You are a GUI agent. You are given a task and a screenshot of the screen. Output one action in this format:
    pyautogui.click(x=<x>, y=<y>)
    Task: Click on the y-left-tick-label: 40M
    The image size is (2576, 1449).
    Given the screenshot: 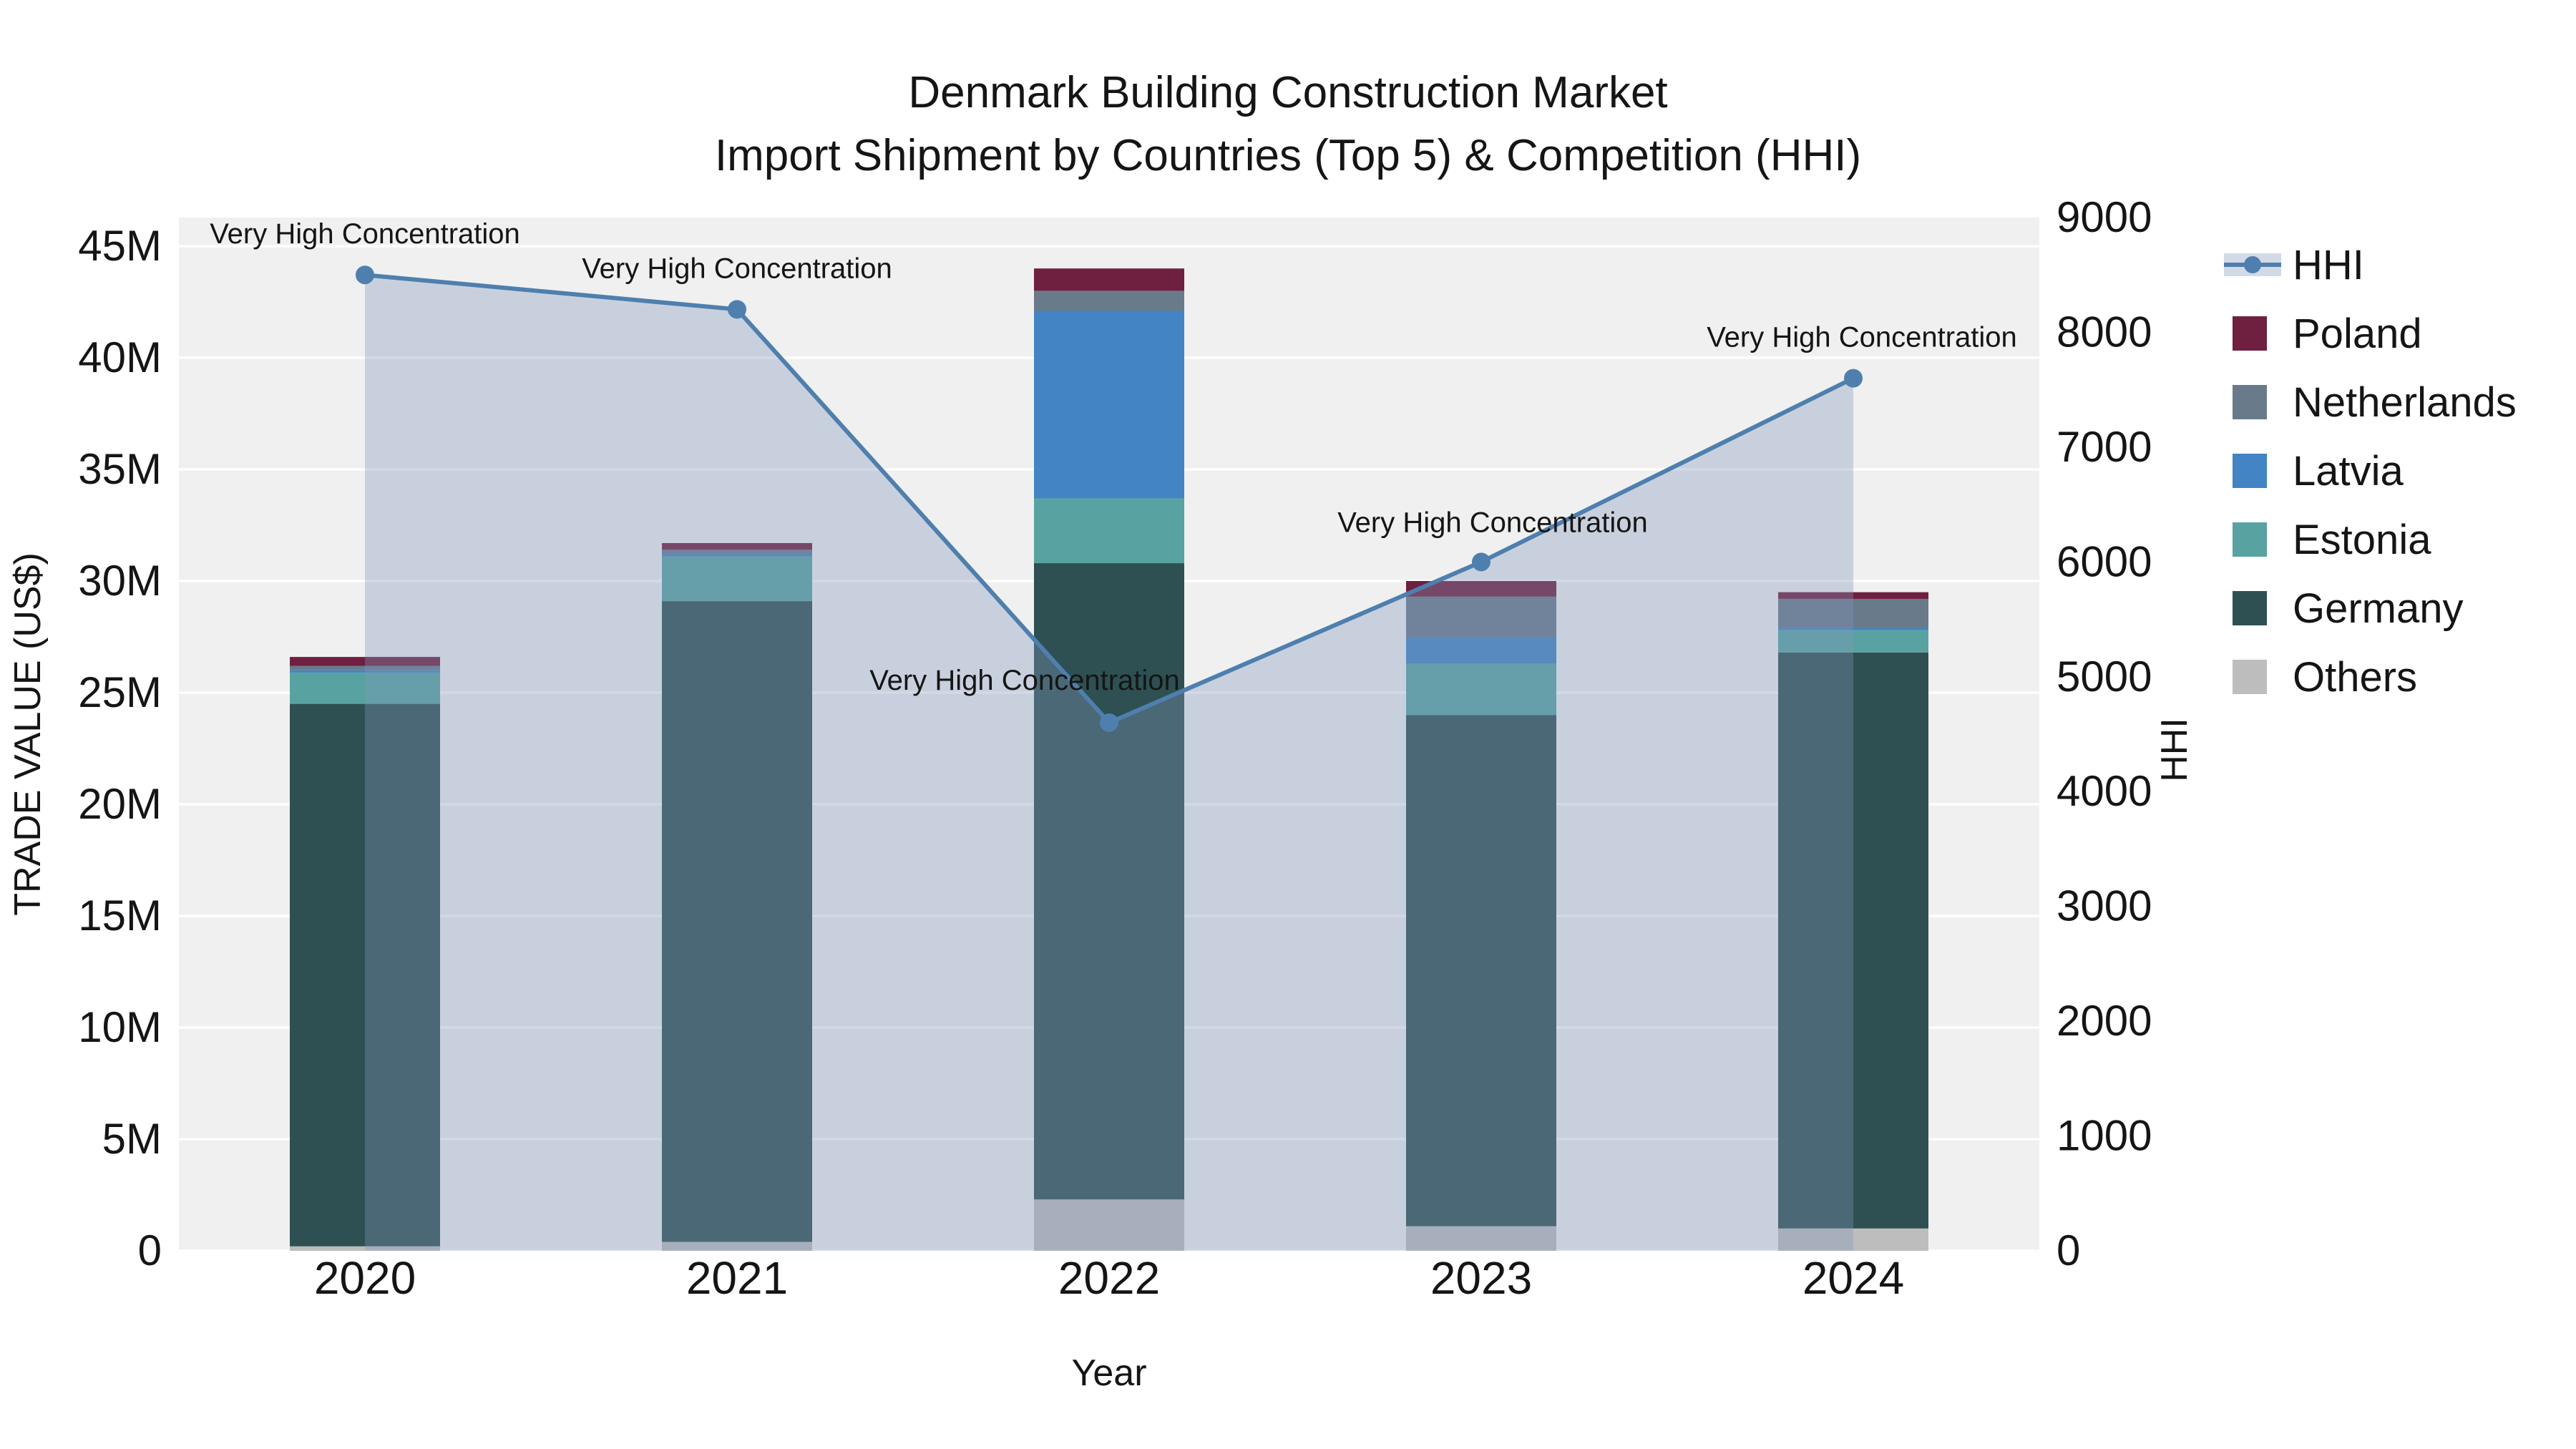 What is the action you would take?
    pyautogui.click(x=120, y=357)
    